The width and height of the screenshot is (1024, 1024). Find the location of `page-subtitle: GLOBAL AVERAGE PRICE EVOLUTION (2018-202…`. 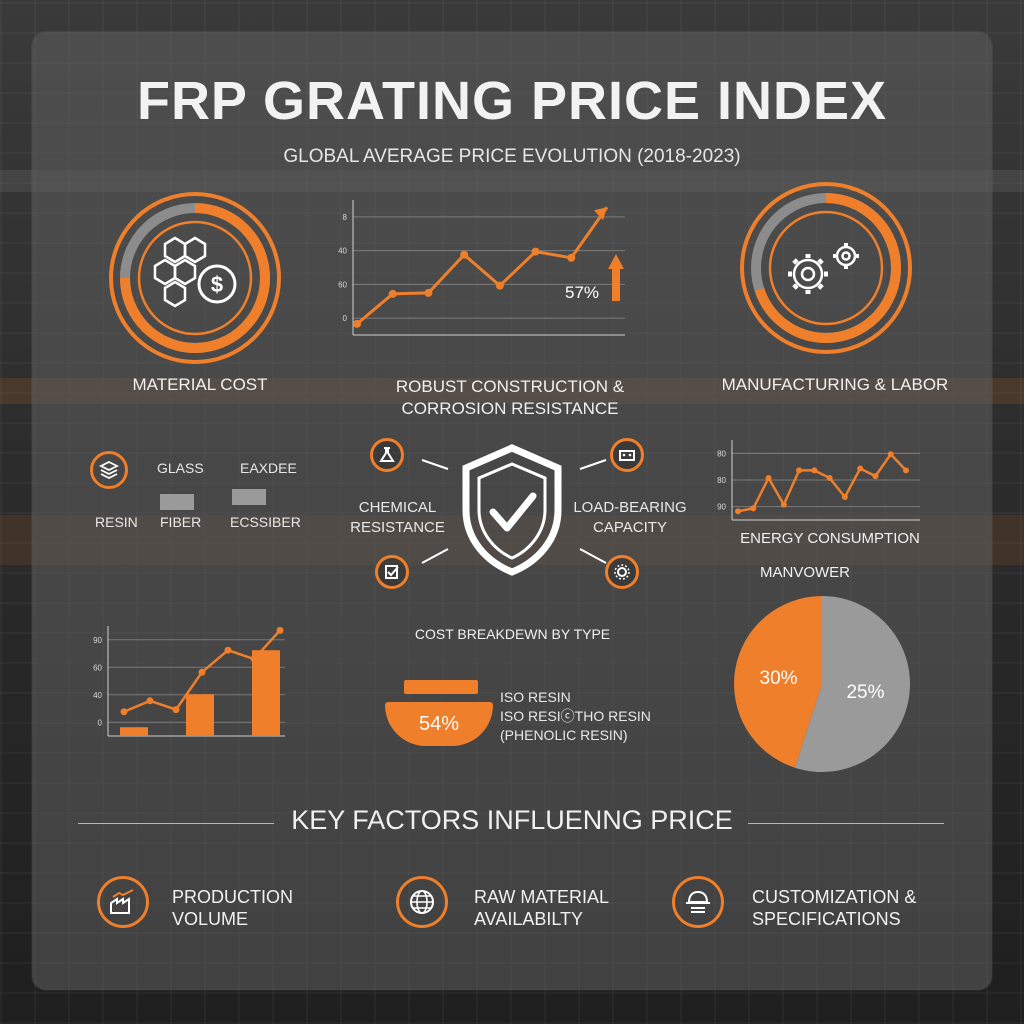

page-subtitle: GLOBAL AVERAGE PRICE EVOLUTION (2018-202… is located at coordinates (512, 156).